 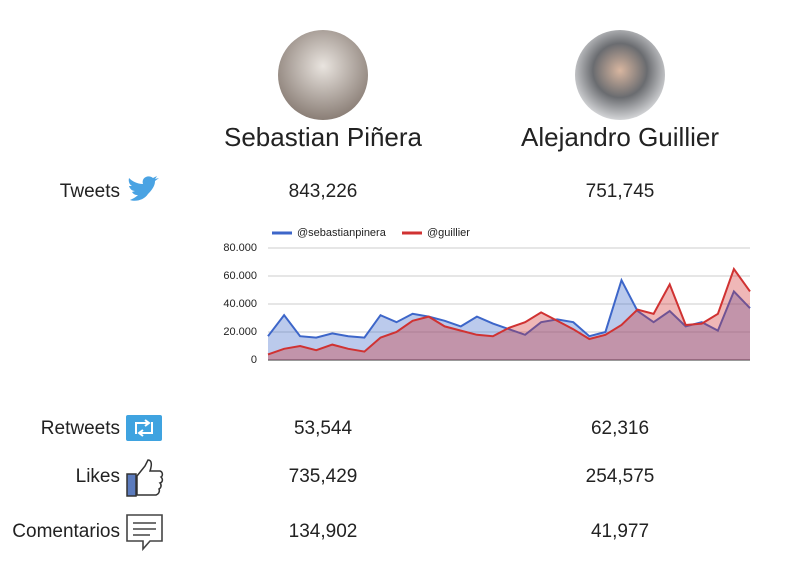 What do you see at coordinates (254, 360) in the screenshot?
I see `y-tick-label: 0` at bounding box center [254, 360].